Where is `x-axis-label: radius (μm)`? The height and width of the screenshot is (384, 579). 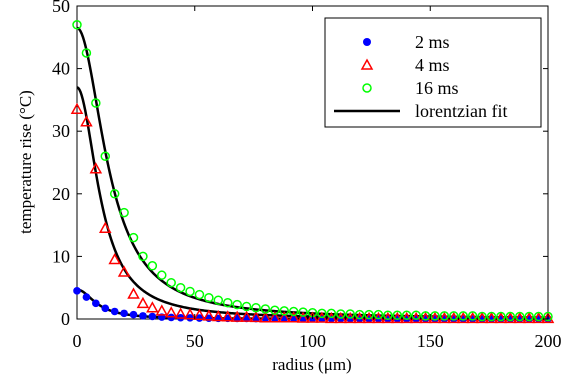
x-axis-label: radius (μm) is located at coordinates (311, 364).